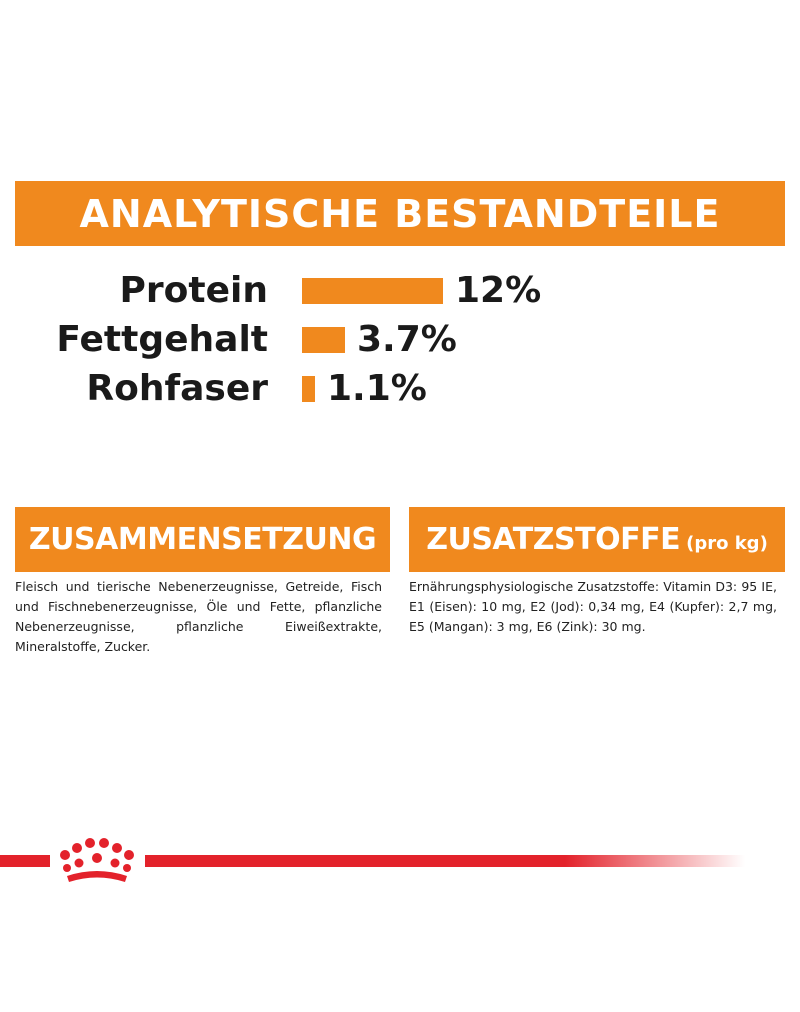 This screenshot has height=1012, width=800. What do you see at coordinates (25, 861) in the screenshot?
I see `footer-divider-left` at bounding box center [25, 861].